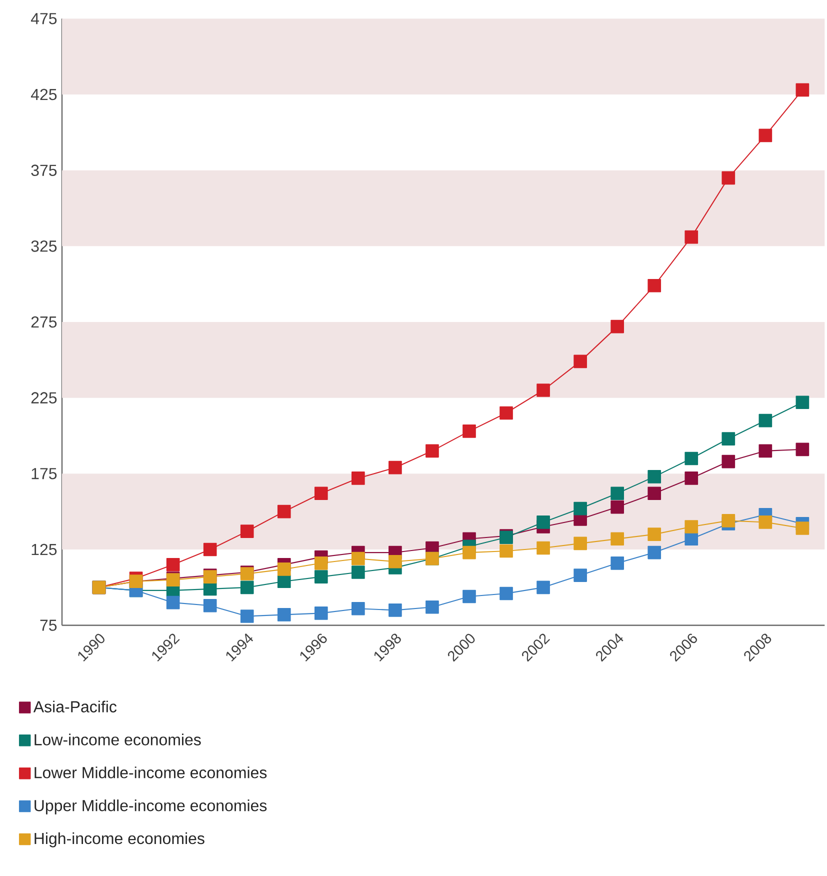 This screenshot has height=876, width=827. Describe the element at coordinates (44, 94) in the screenshot. I see `y-tick-label: 425` at that location.